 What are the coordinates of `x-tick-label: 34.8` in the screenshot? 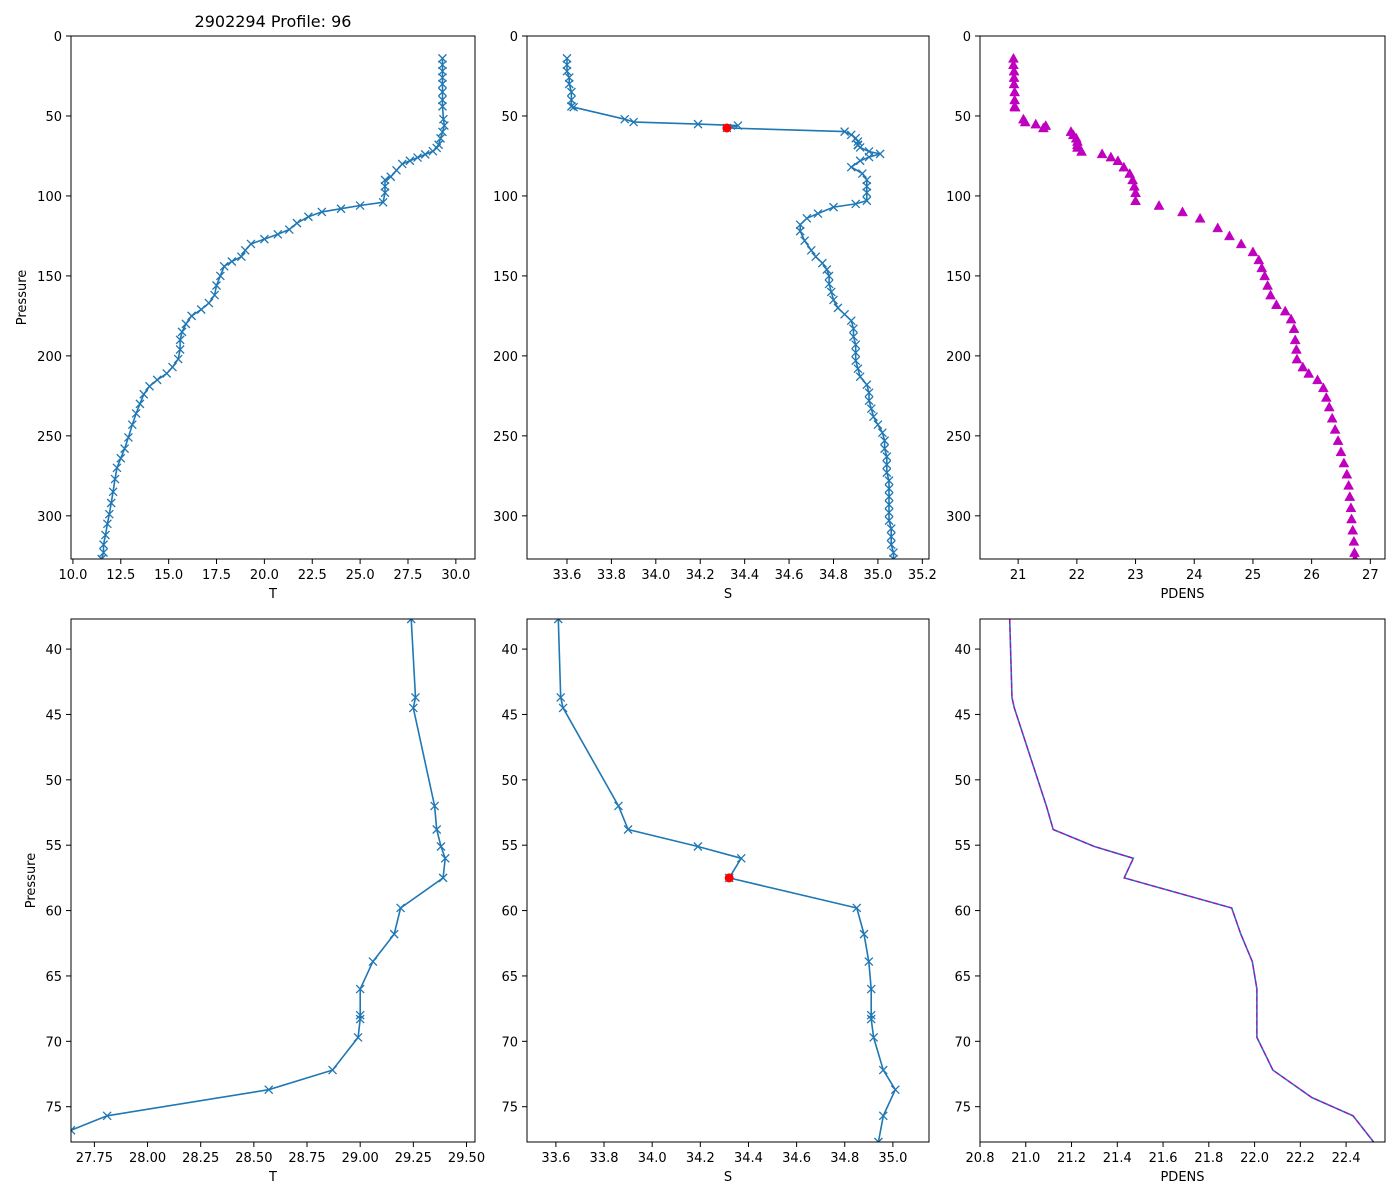 It's located at (844, 1158).